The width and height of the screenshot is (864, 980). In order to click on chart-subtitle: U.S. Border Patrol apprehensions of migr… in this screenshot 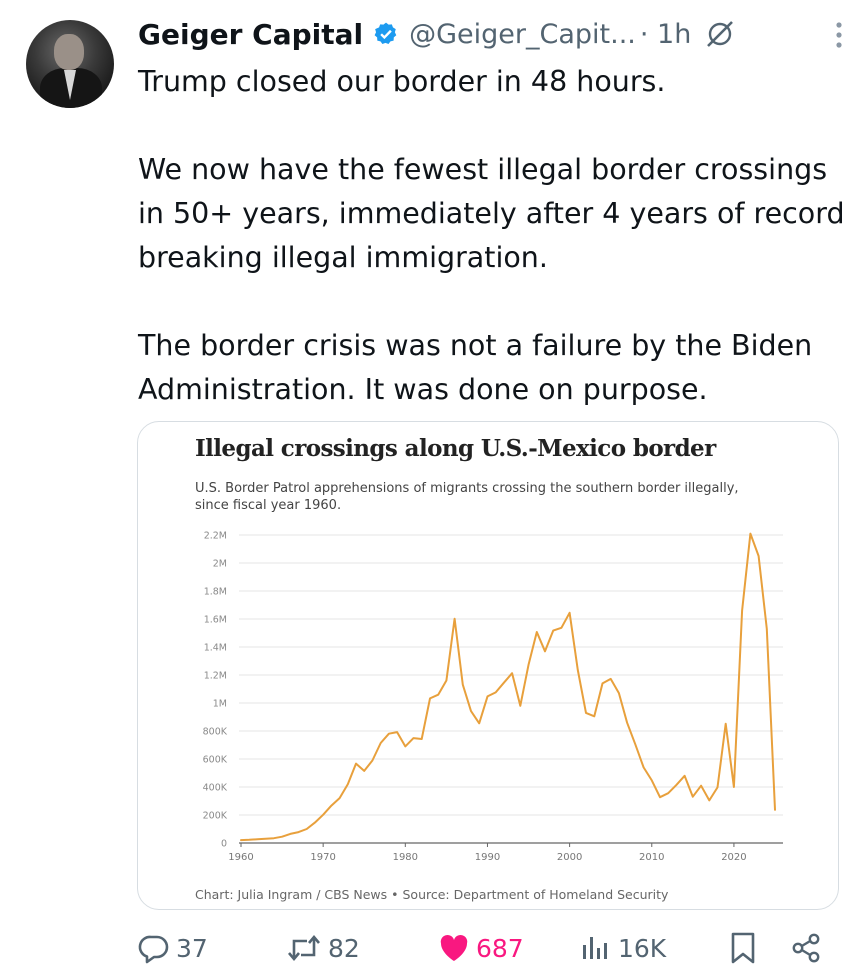, I will do `click(467, 497)`.